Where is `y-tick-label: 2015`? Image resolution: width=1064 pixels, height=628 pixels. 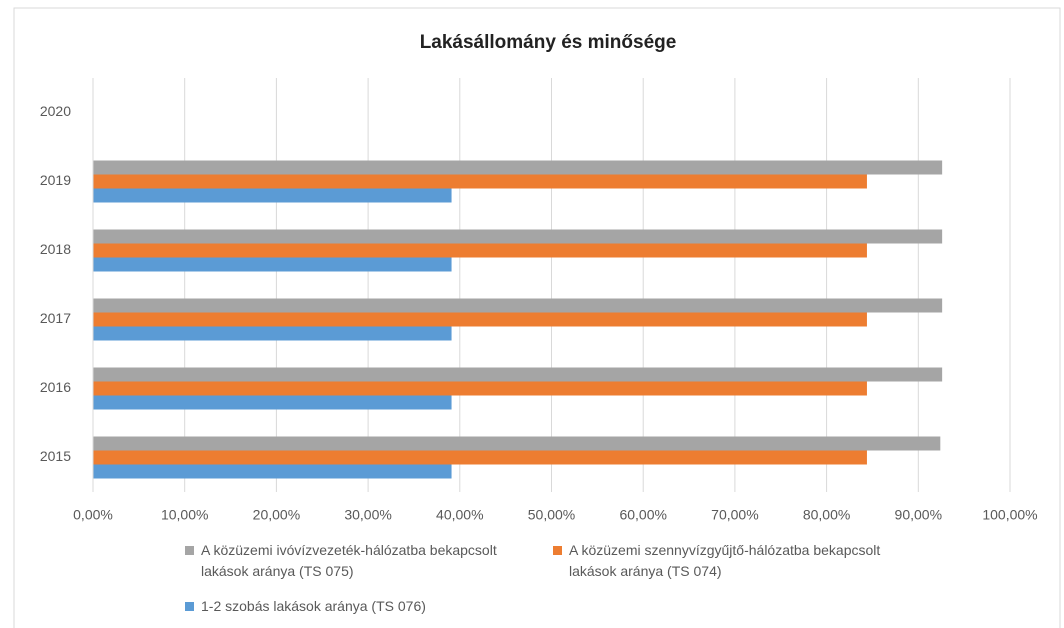 y-tick-label: 2015 is located at coordinates (55, 456).